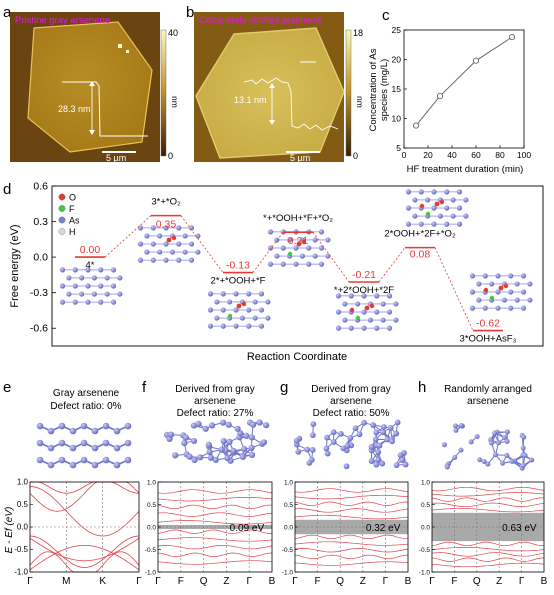 The height and width of the screenshot is (595, 554). Describe the element at coordinates (151, 528) in the screenshot. I see `band-y-tick-label: 0.0` at that location.